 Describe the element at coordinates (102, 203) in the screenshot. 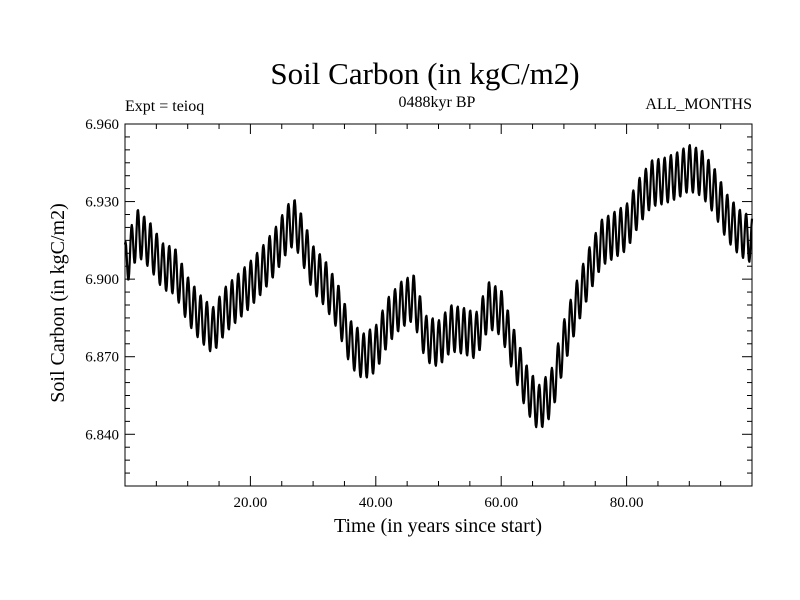

I see `y-tick-label: 6.930` at that location.